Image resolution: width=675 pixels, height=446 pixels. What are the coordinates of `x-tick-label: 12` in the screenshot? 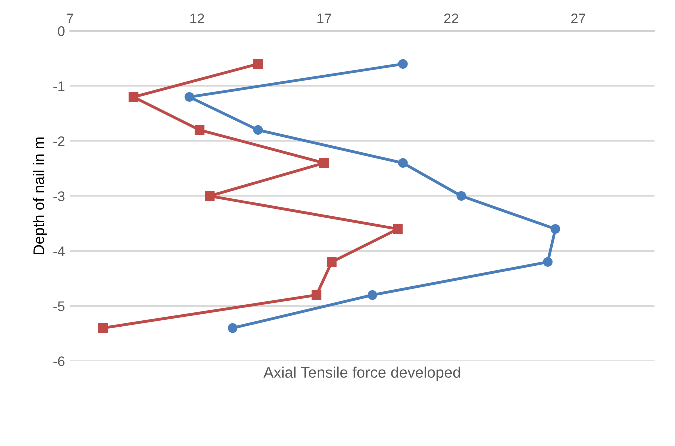 It's located at (197, 19).